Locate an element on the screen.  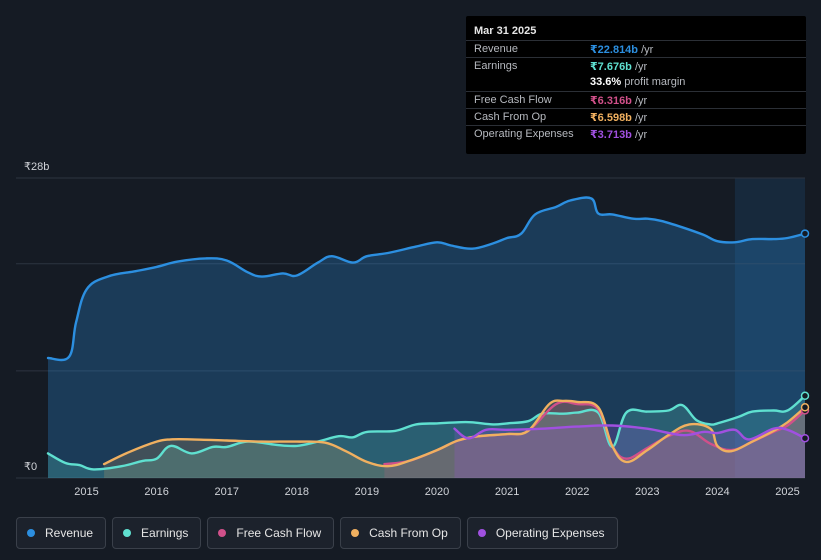
operating-expenses-line is located at coordinates (630, 432).